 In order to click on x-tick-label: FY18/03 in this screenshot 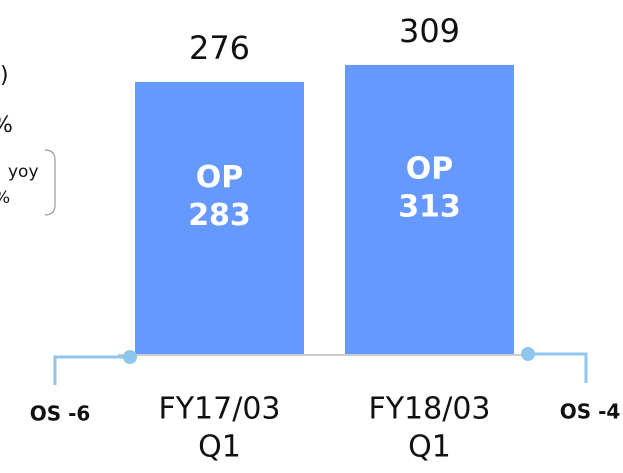, I will do `click(429, 409)`.